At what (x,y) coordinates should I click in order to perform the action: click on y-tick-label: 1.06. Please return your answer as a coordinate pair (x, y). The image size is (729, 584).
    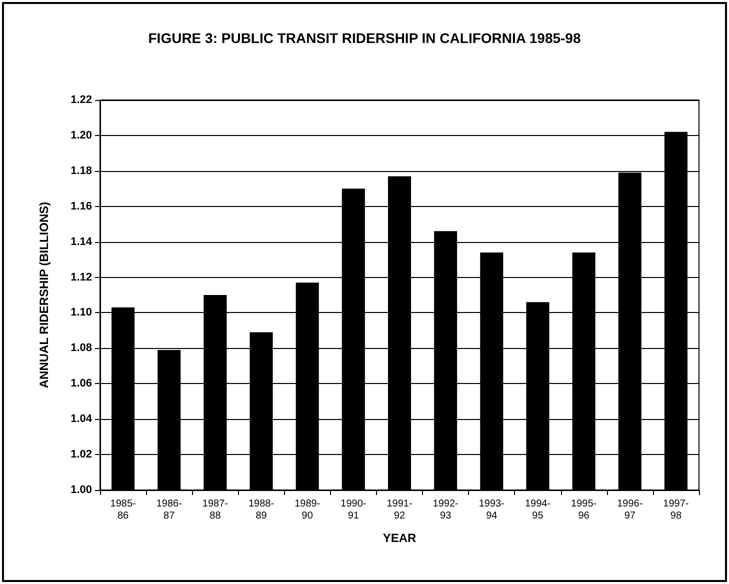
    Looking at the image, I should click on (81, 384).